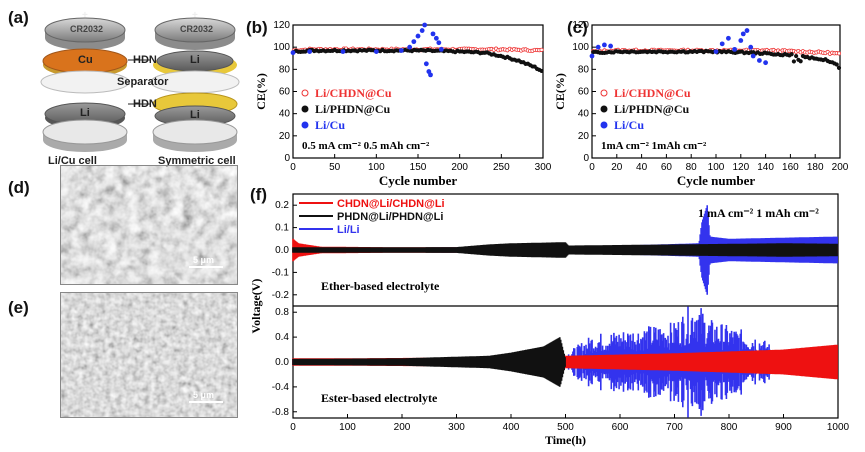 Image resolution: width=865 pixels, height=452 pixels. I want to click on legend-label: Li/Li, so click(348, 230).